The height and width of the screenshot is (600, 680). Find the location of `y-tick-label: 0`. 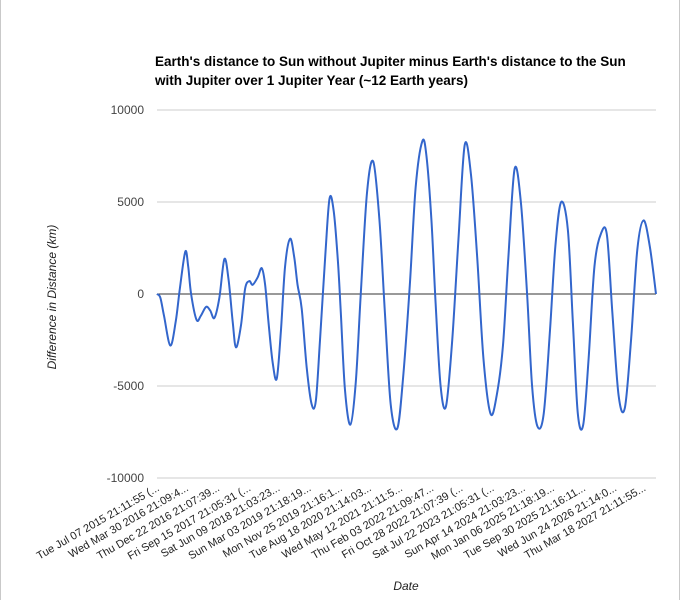

y-tick-label: 0 is located at coordinates (140, 294).